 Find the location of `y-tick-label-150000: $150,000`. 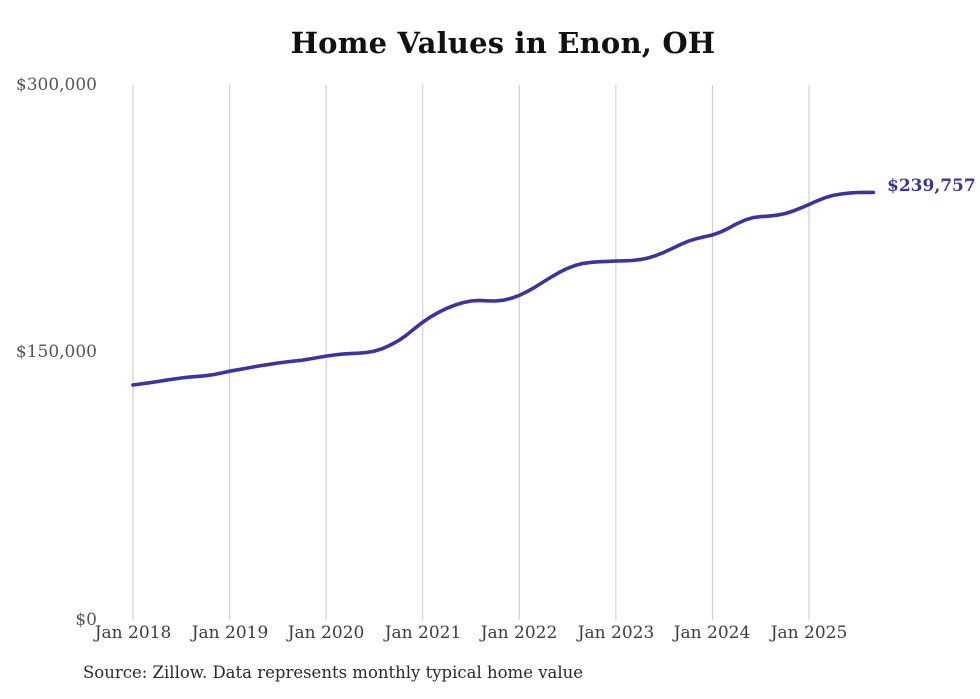

y-tick-label-150000: $150,000 is located at coordinates (56, 352).